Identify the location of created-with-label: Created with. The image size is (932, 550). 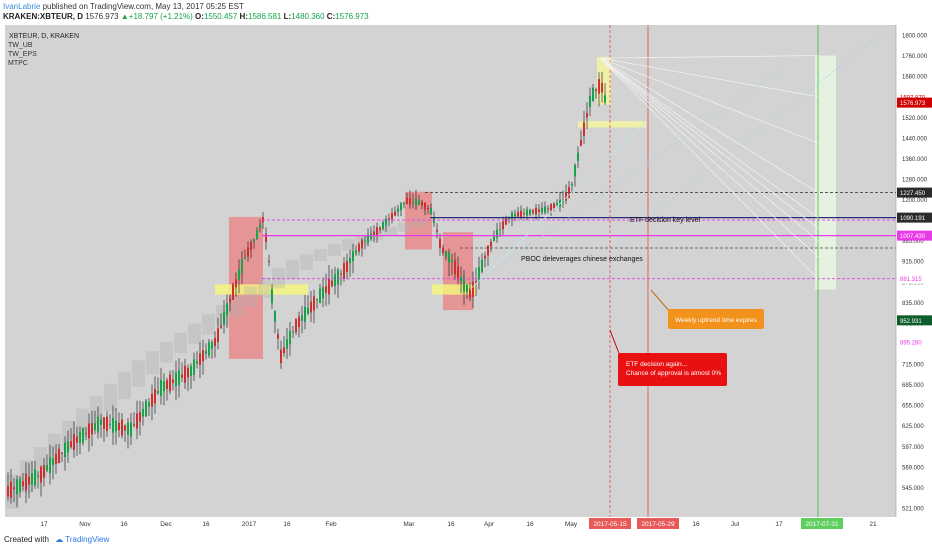
(26, 539).